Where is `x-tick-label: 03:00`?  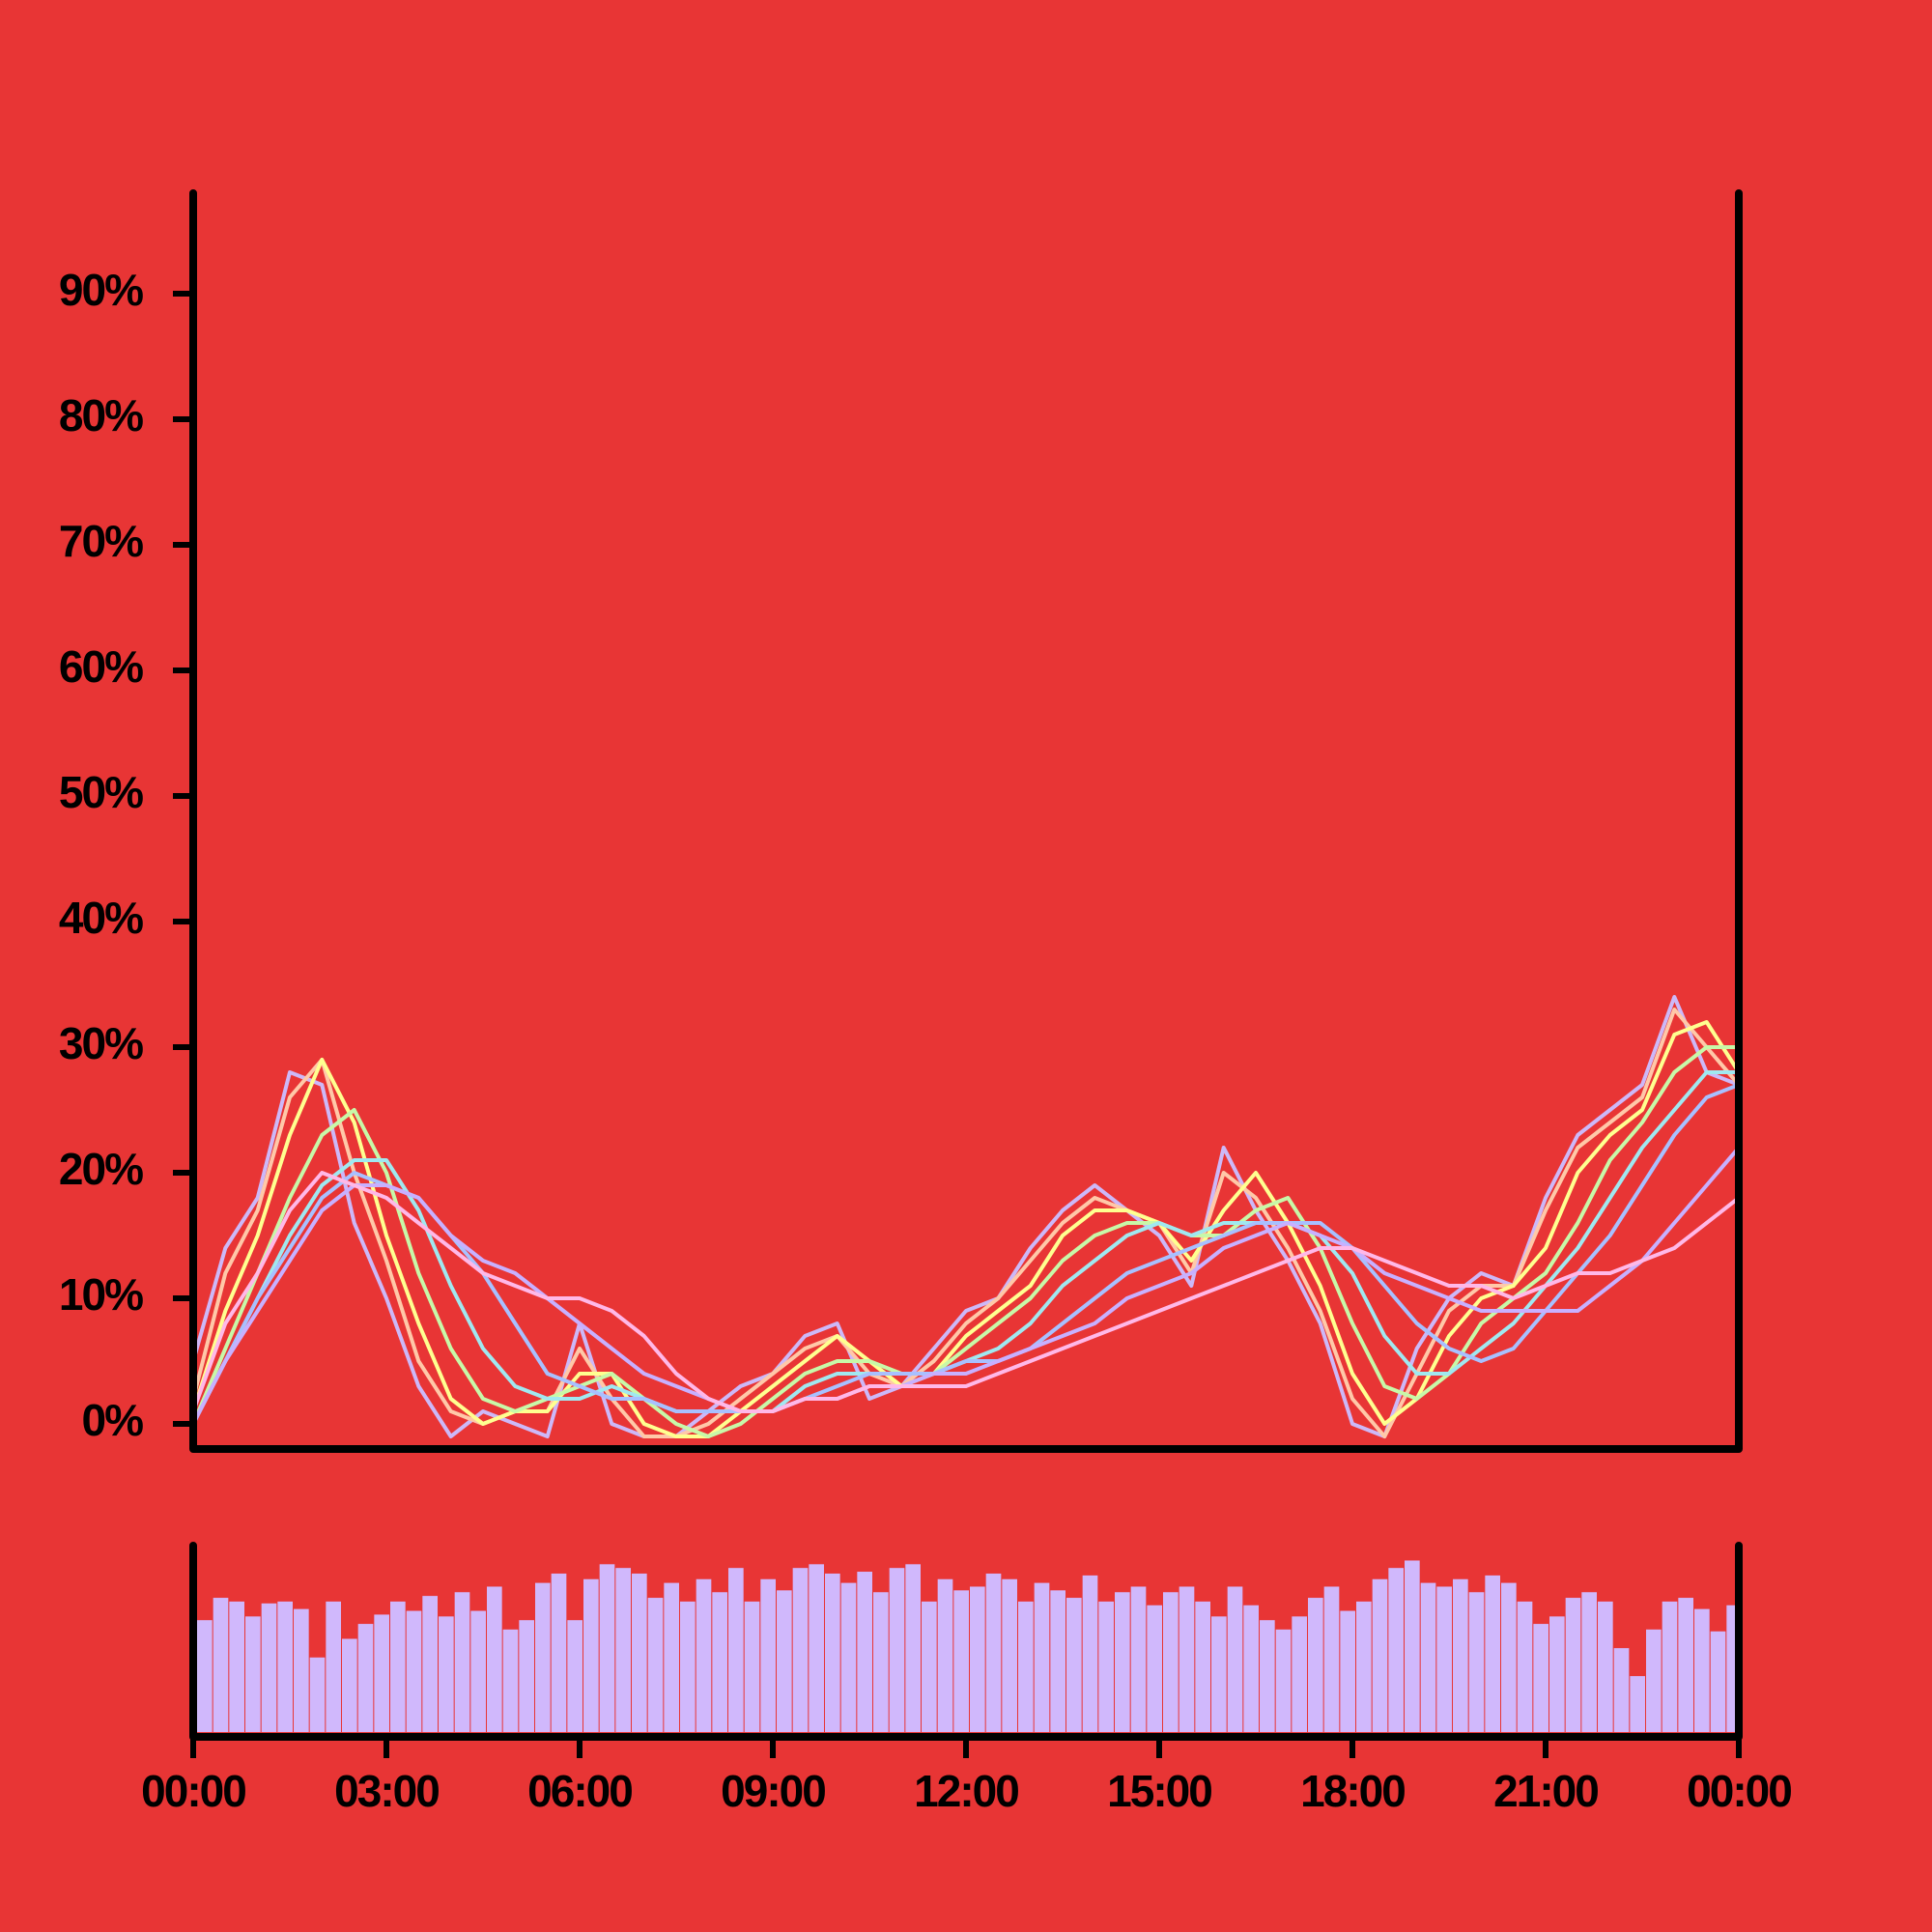 x-tick-label: 03:00 is located at coordinates (386, 1791).